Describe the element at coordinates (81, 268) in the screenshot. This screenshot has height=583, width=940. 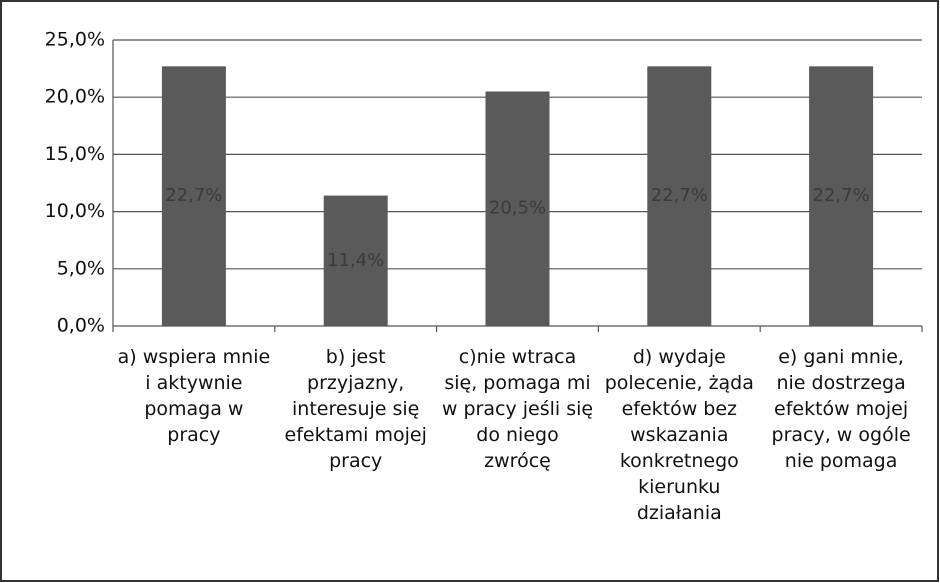
I see `y-tick-label: 5,0%` at that location.